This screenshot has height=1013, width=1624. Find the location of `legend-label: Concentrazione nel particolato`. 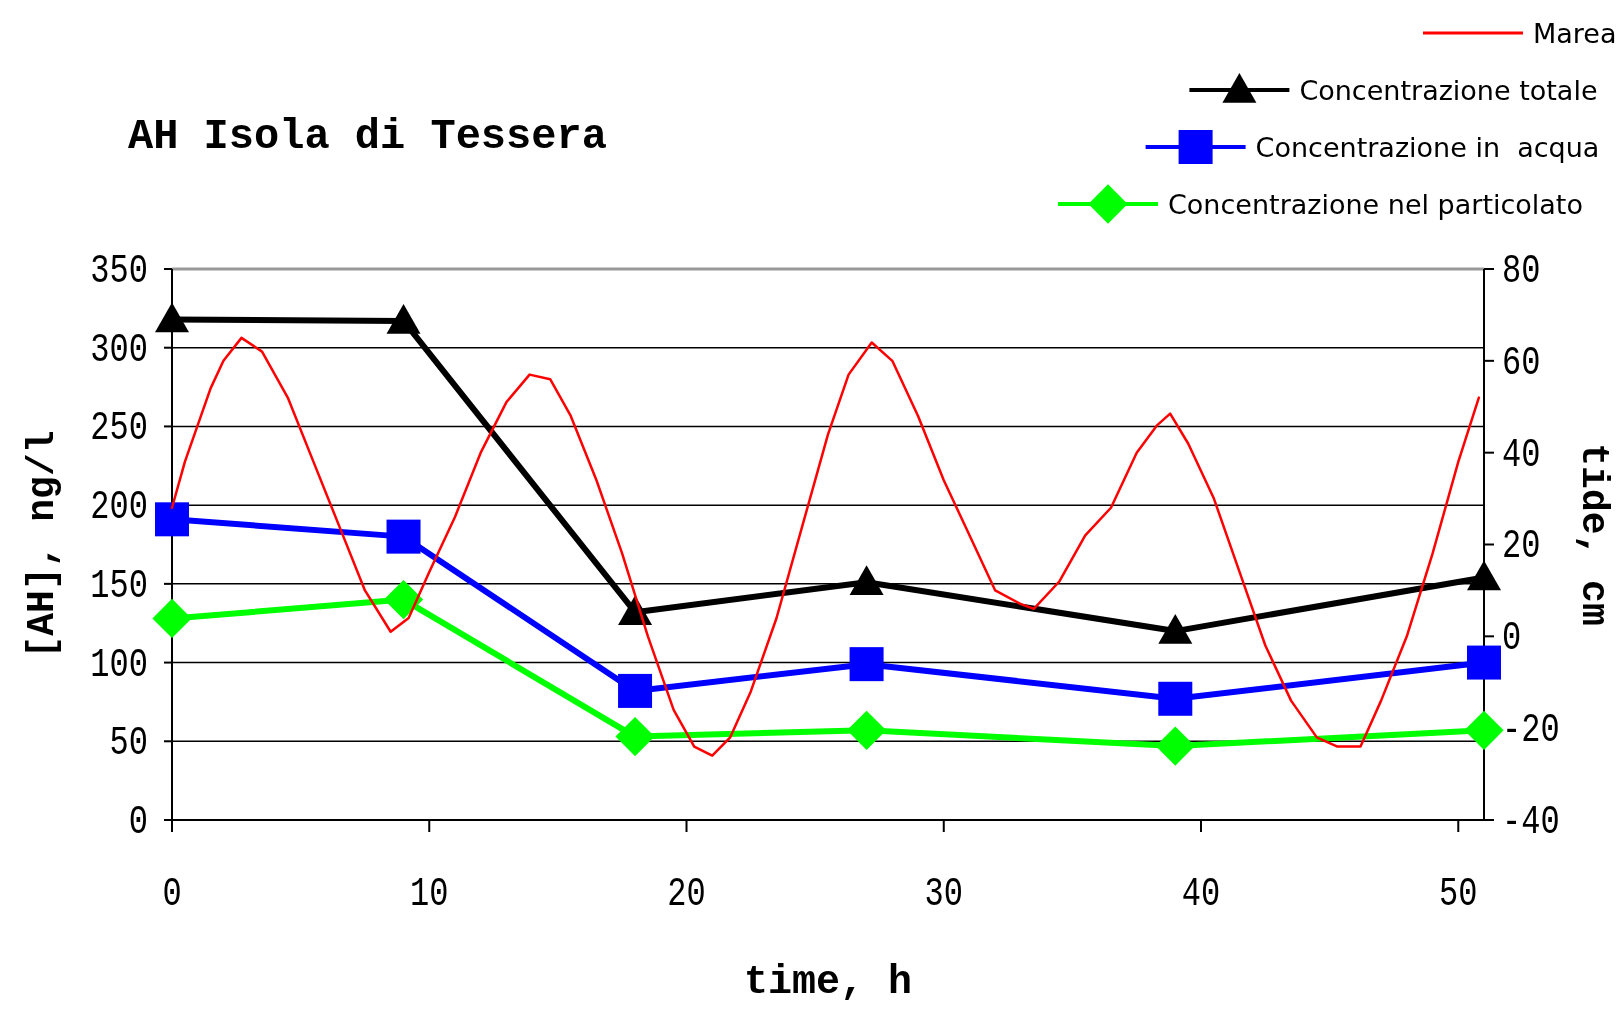

legend-label: Concentrazione nel particolato is located at coordinates (1375, 204).